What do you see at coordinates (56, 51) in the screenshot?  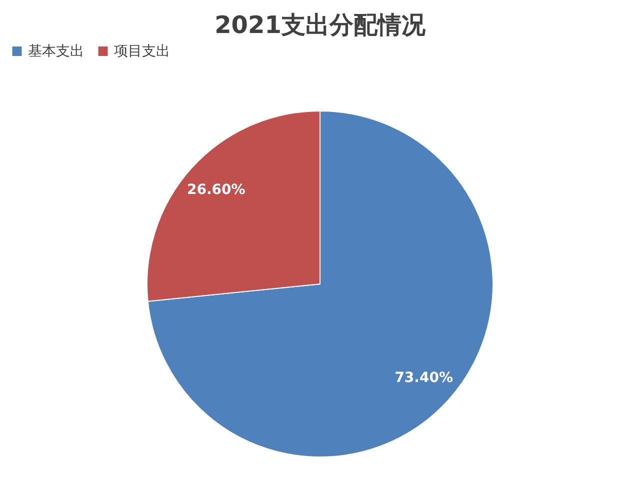 I see `legend-label: 基本支出` at bounding box center [56, 51].